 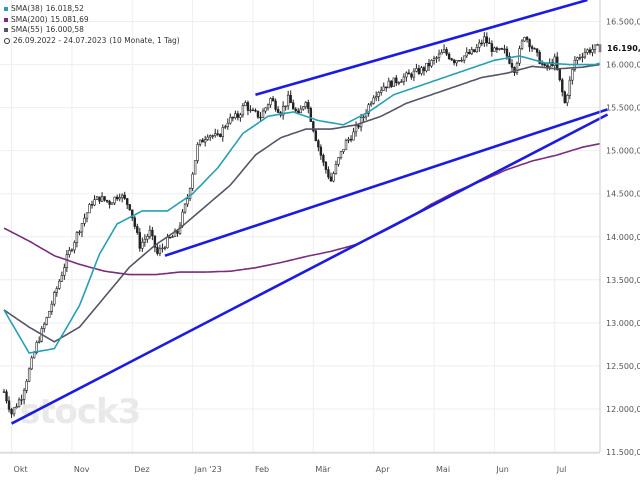 What do you see at coordinates (623, 237) in the screenshot?
I see `y-tick-label: 14.000,00` at bounding box center [623, 237].